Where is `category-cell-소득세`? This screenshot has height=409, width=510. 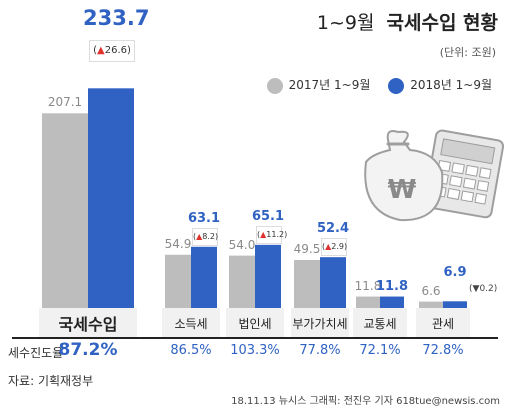 category-cell-소득세 is located at coordinates (191, 323).